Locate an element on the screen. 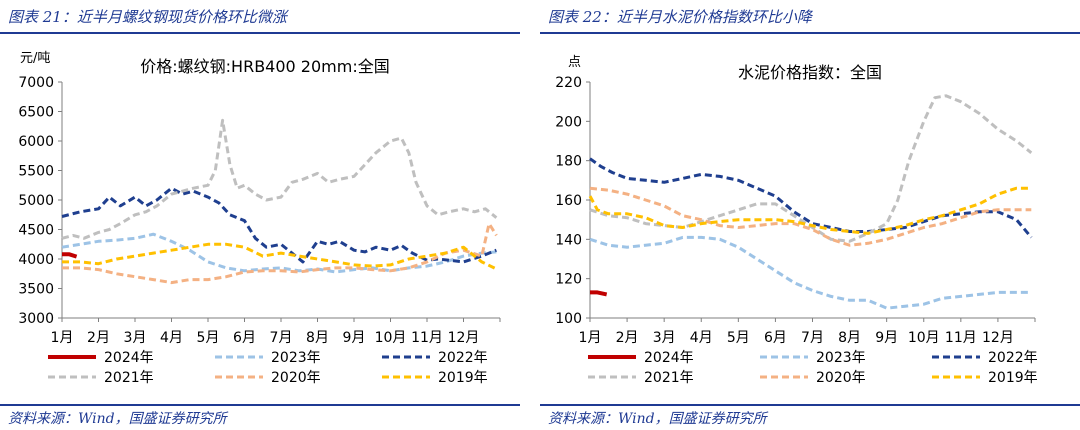  y-tick-label: 200 is located at coordinates (568, 122).